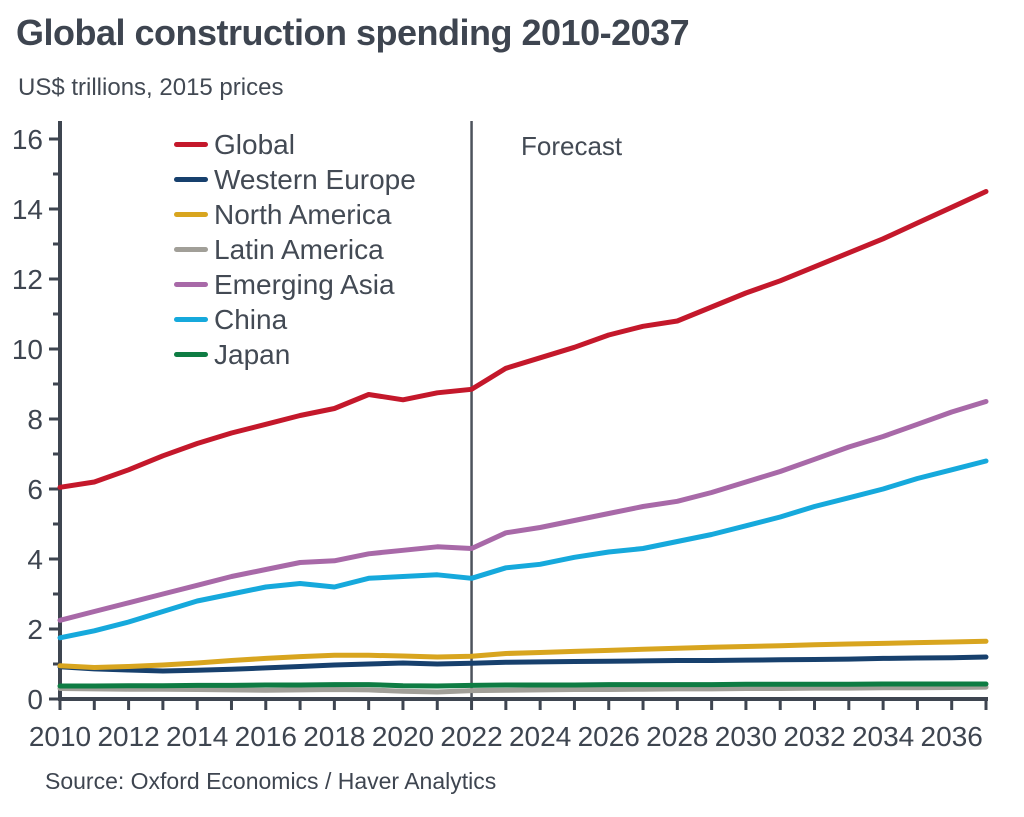 The image size is (1024, 817). Describe the element at coordinates (295, 319) in the screenshot. I see `legend-item-china: China` at that location.